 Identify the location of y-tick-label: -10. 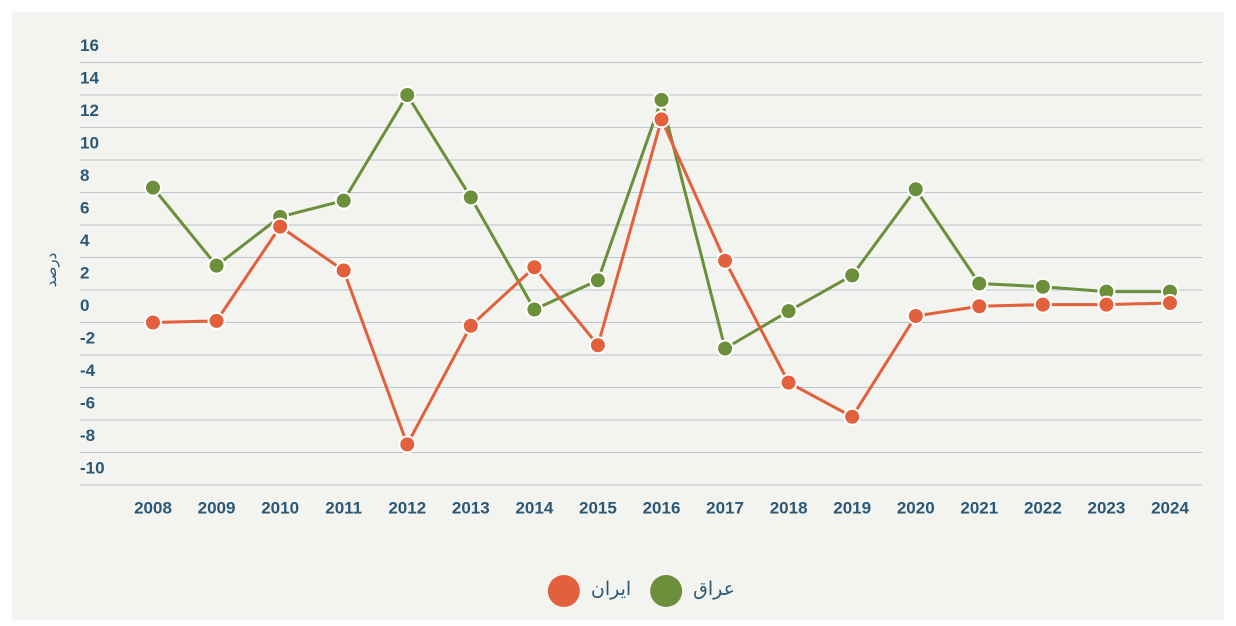
(92, 467).